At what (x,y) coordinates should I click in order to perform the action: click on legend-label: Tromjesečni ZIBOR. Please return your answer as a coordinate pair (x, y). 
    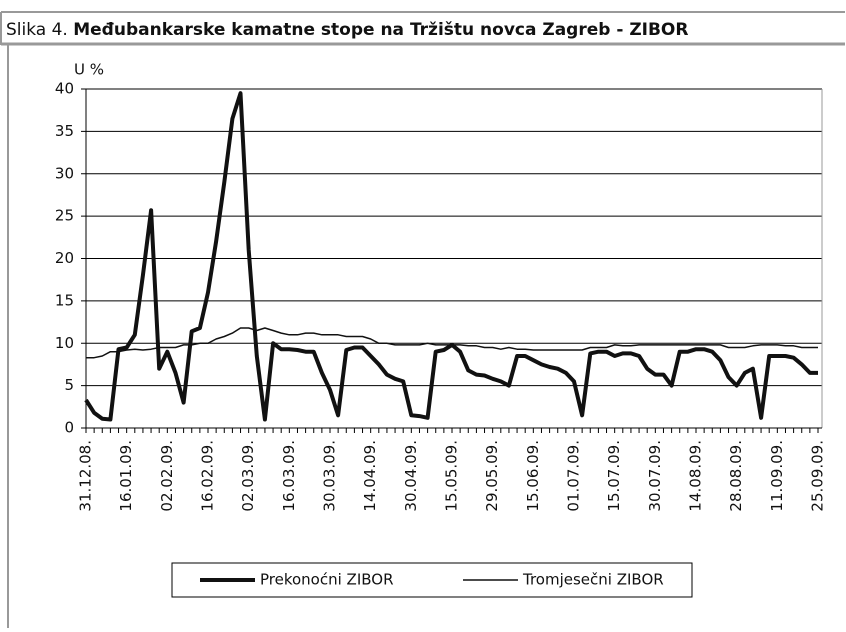
    Looking at the image, I should click on (593, 580).